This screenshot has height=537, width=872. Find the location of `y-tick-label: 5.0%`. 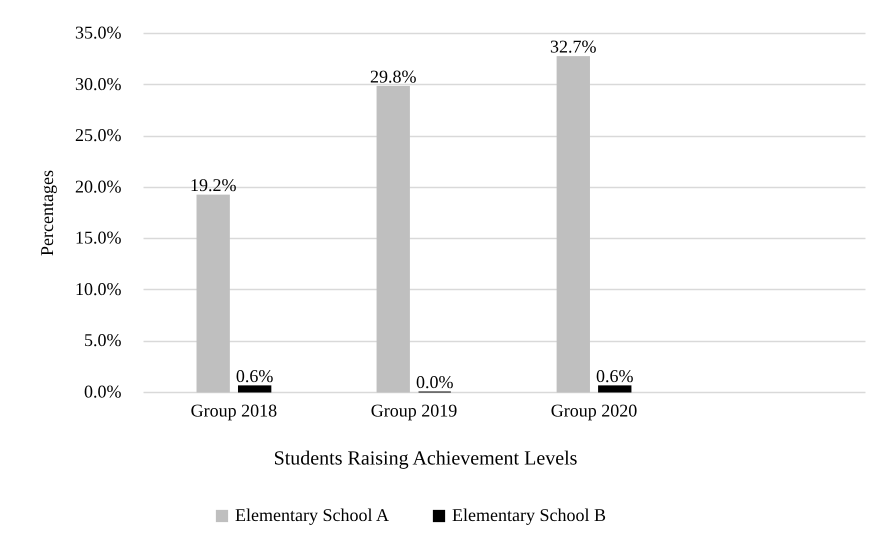

y-tick-label: 5.0% is located at coordinates (103, 340).